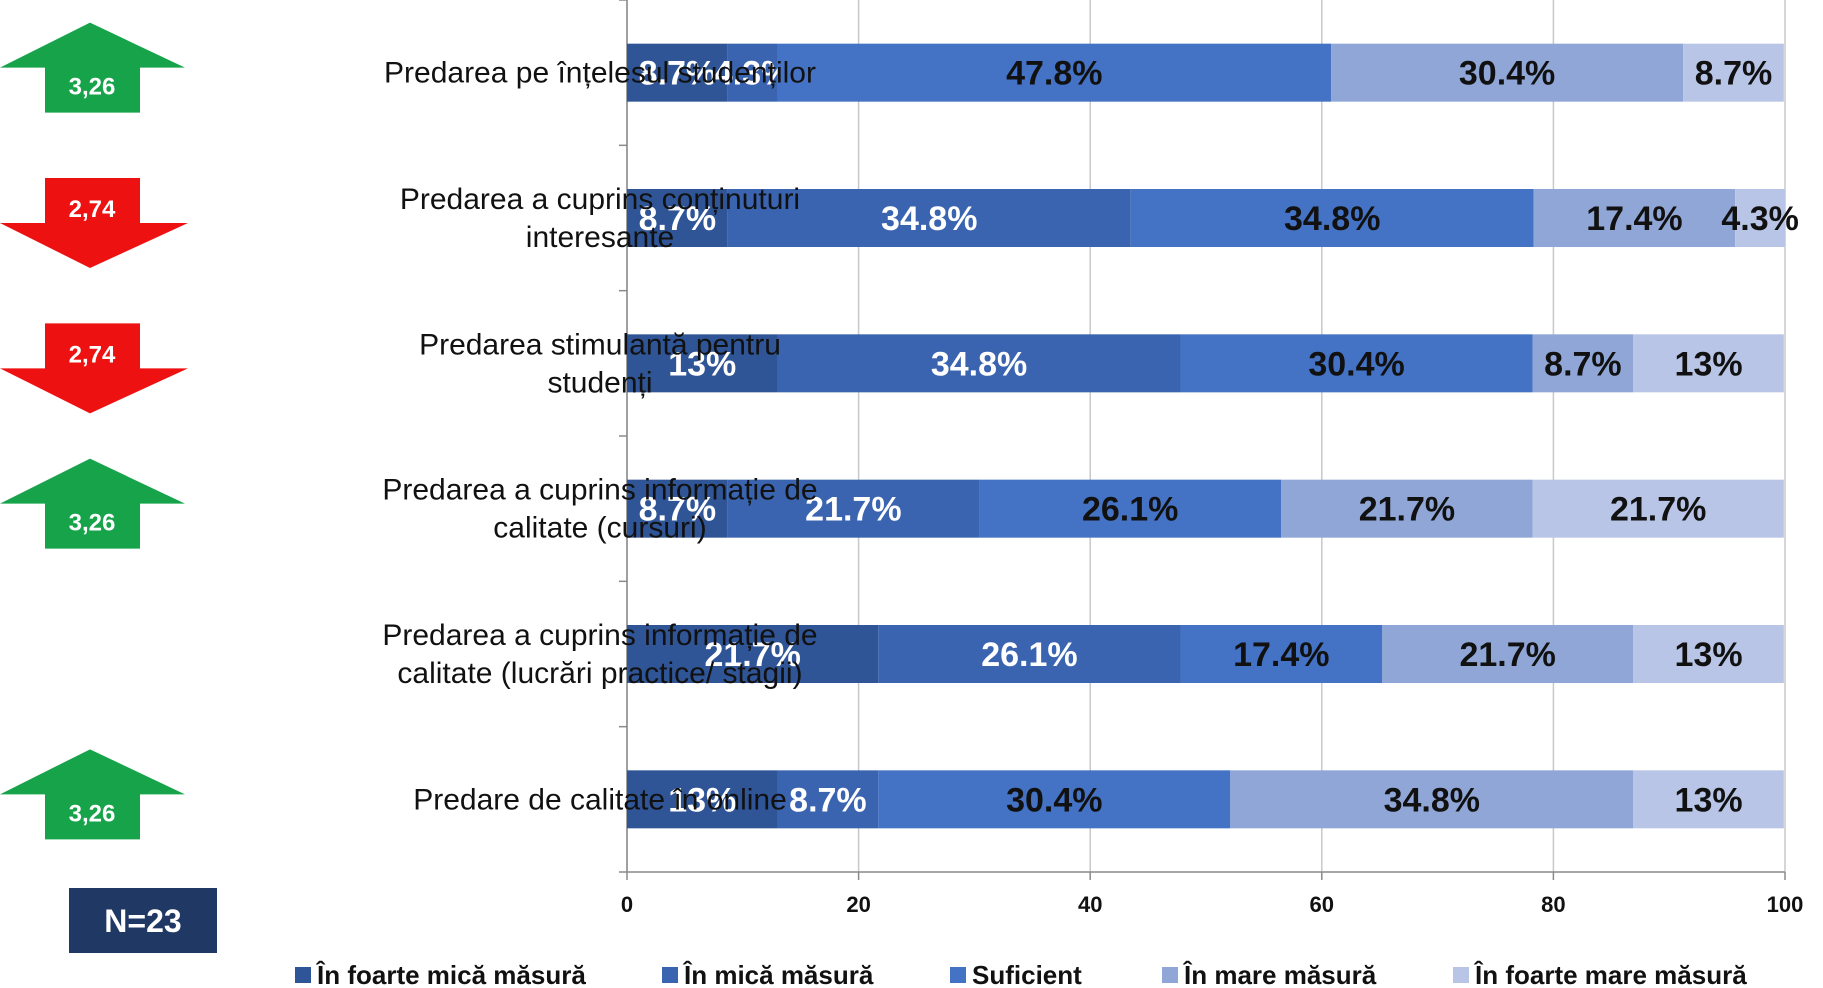 This screenshot has height=988, width=1823. I want to click on x-tick-label: 60, so click(1322, 904).